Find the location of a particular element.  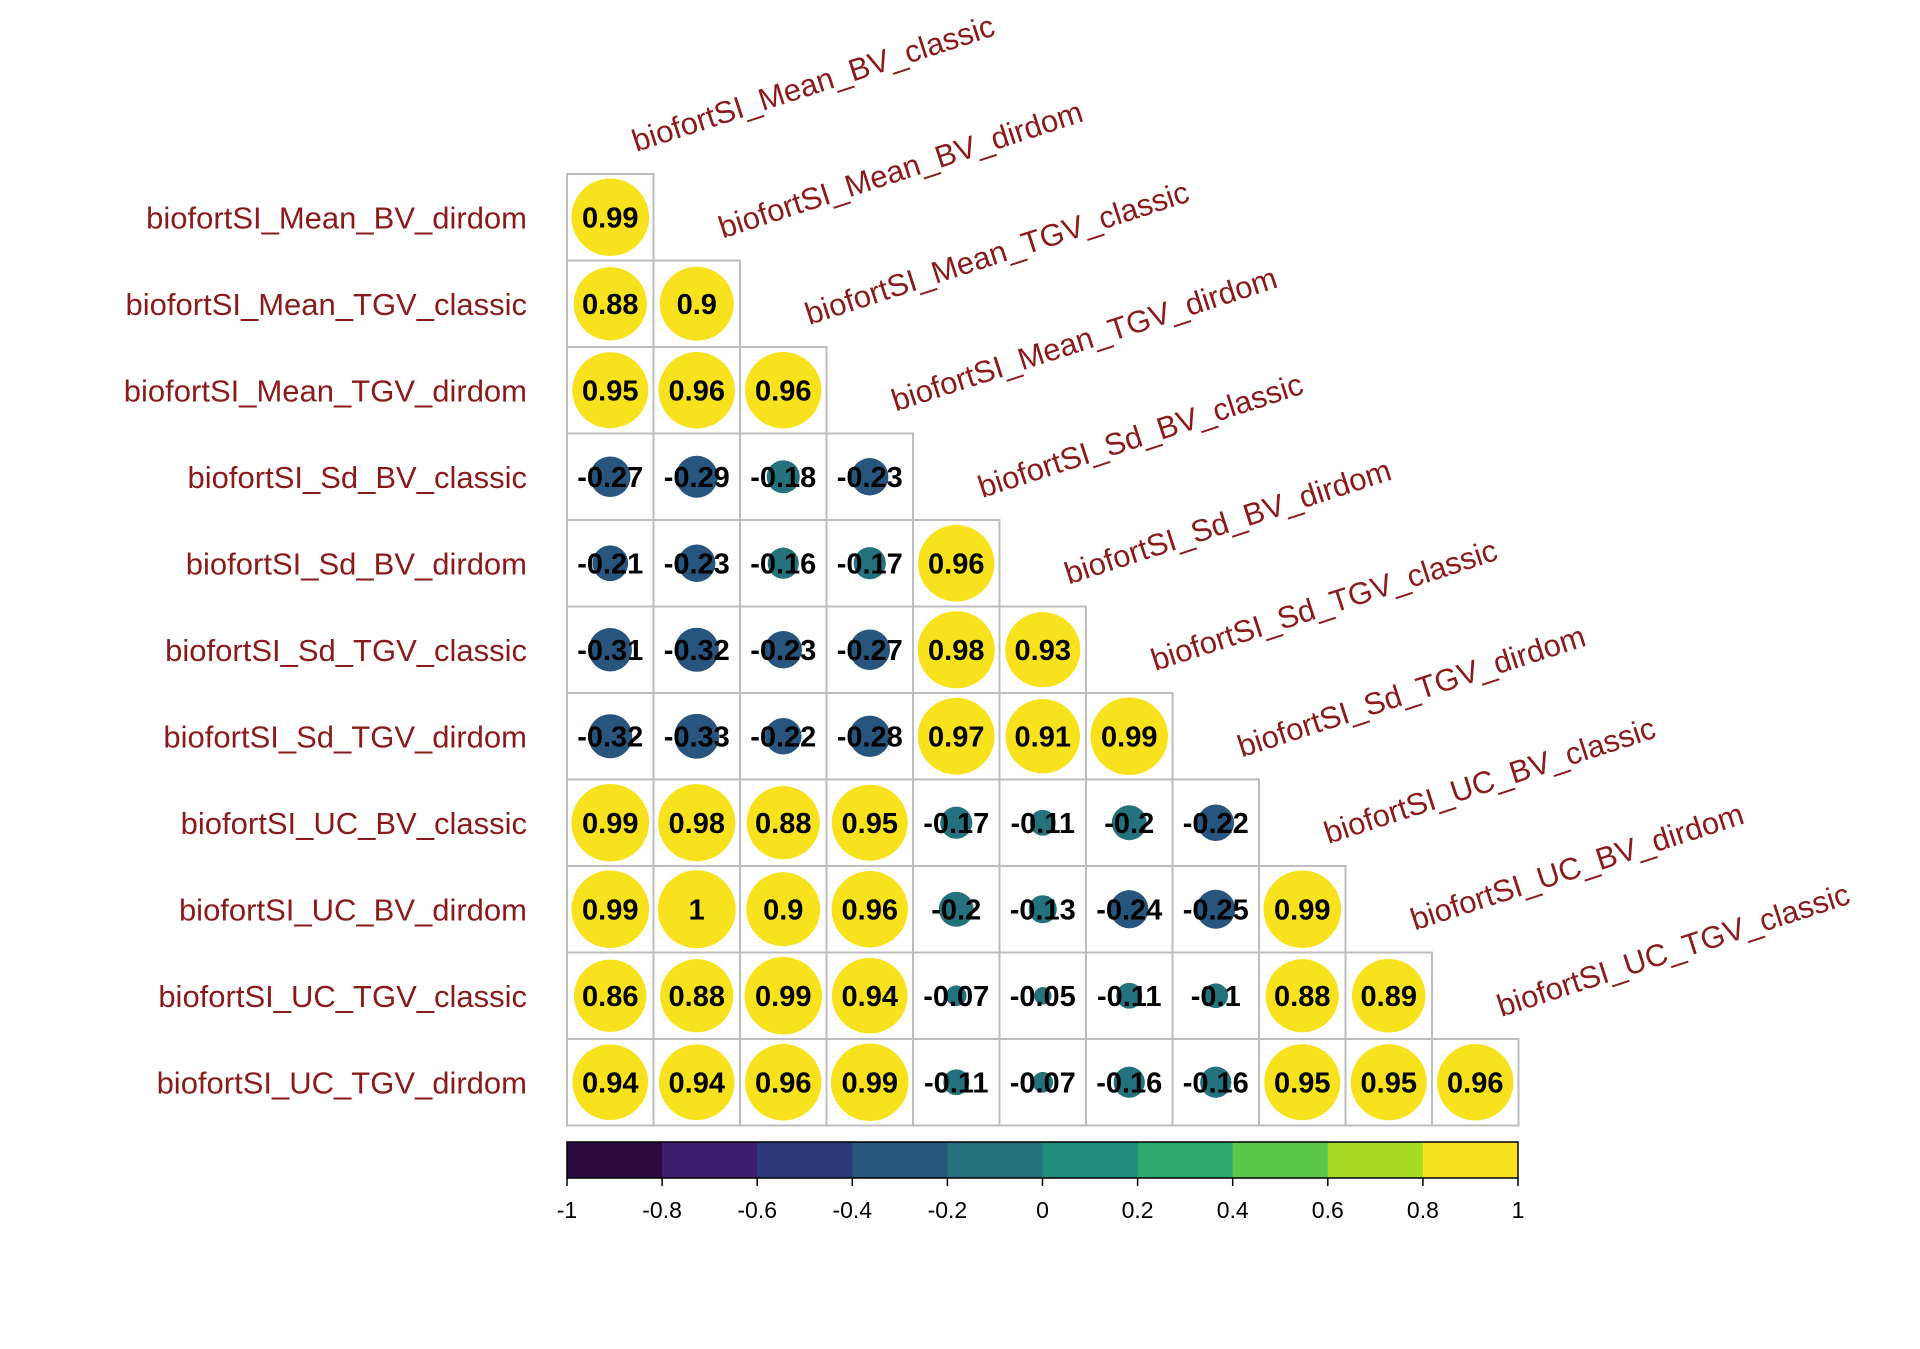

column-label: biofortSI_Mean_BV_classic is located at coordinates (813, 83).